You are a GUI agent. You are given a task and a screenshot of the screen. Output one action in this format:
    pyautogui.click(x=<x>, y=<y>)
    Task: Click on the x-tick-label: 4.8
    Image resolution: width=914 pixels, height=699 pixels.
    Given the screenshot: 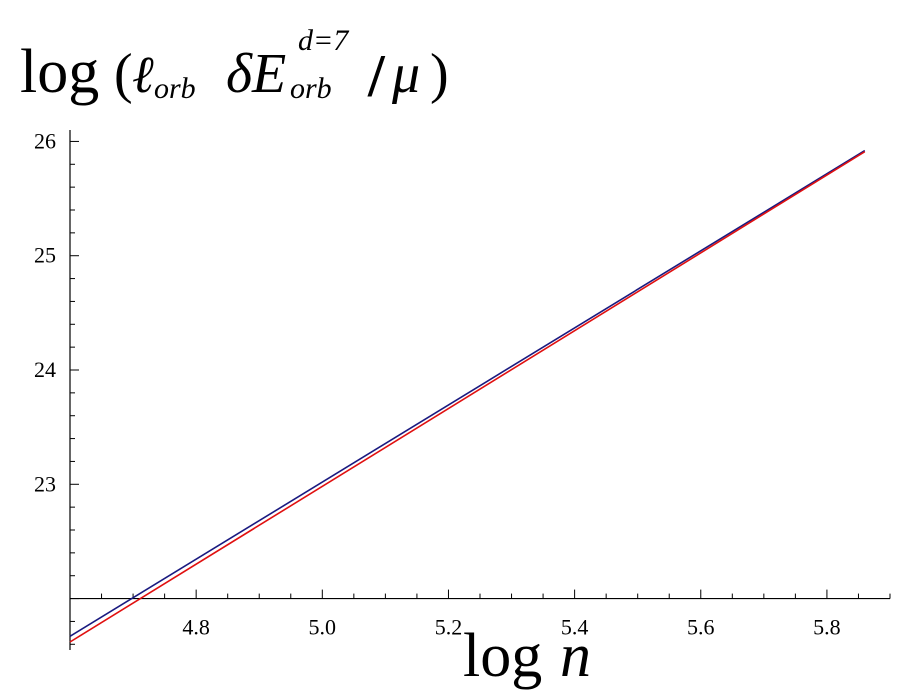 What is the action you would take?
    pyautogui.click(x=196, y=627)
    